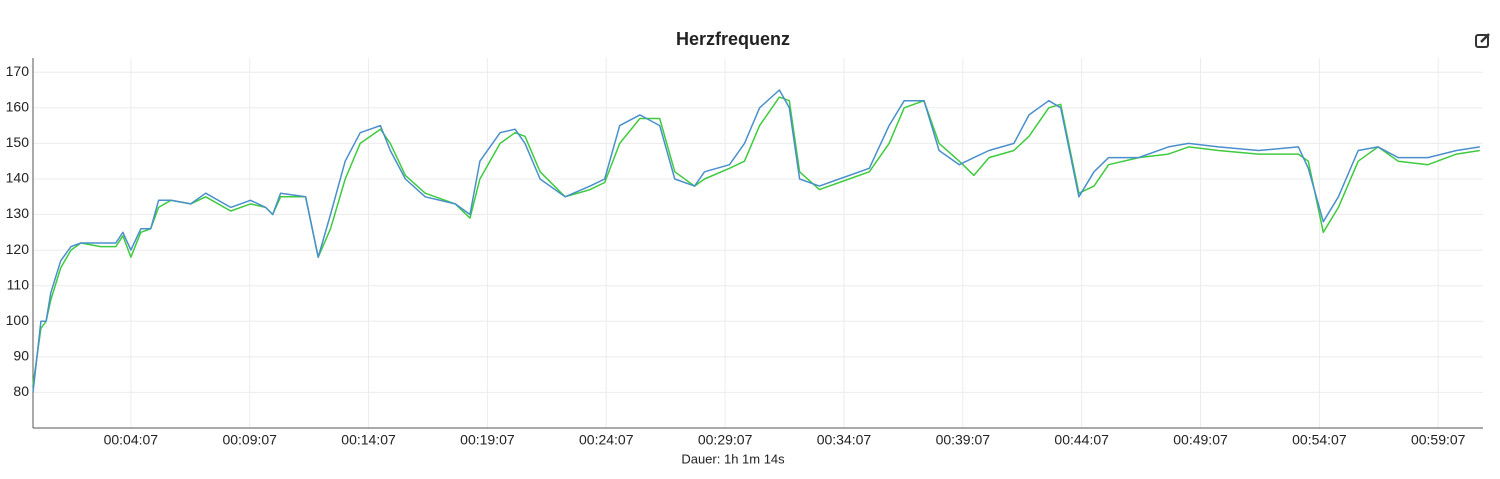 The height and width of the screenshot is (479, 1500). I want to click on y-tick-label: 160, so click(18, 107).